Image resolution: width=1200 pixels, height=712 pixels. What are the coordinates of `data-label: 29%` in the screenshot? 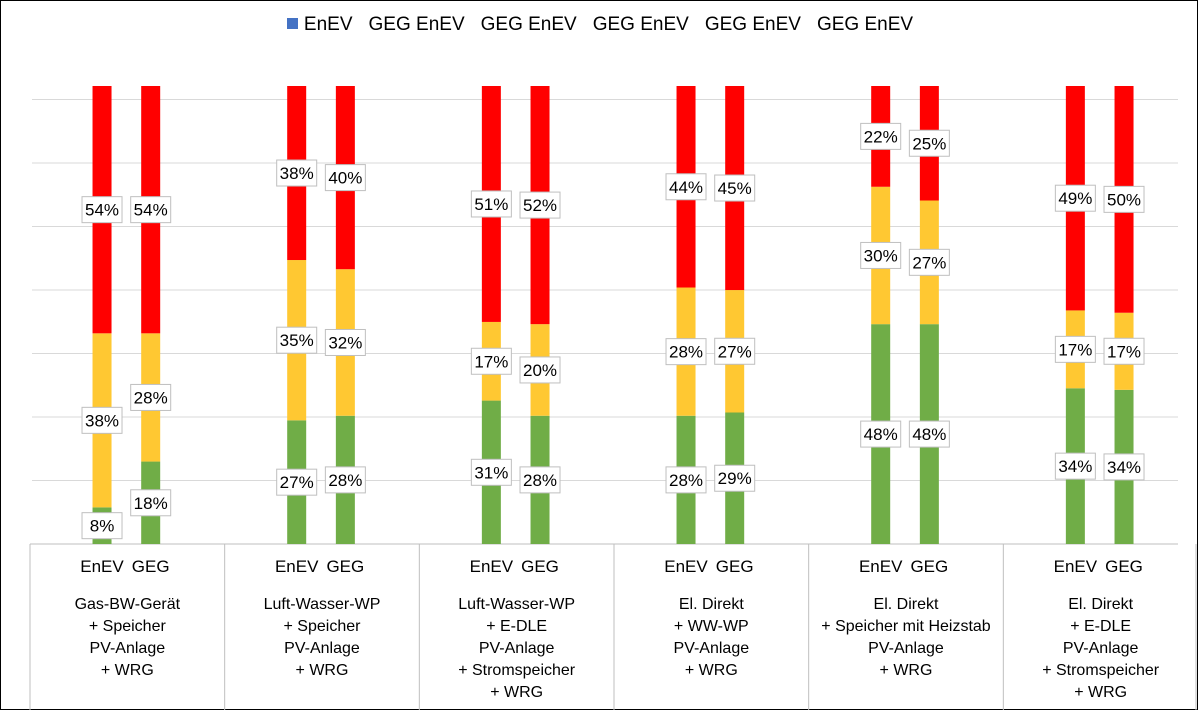 It's located at (735, 478).